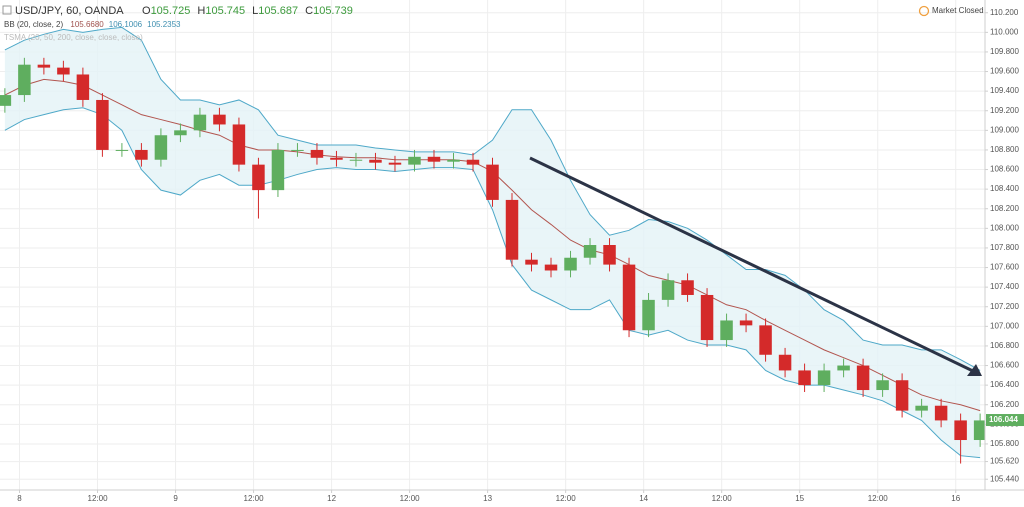 Image resolution: width=1024 pixels, height=507 pixels. Describe the element at coordinates (512, 498) in the screenshot. I see `time-axis-bg` at that location.